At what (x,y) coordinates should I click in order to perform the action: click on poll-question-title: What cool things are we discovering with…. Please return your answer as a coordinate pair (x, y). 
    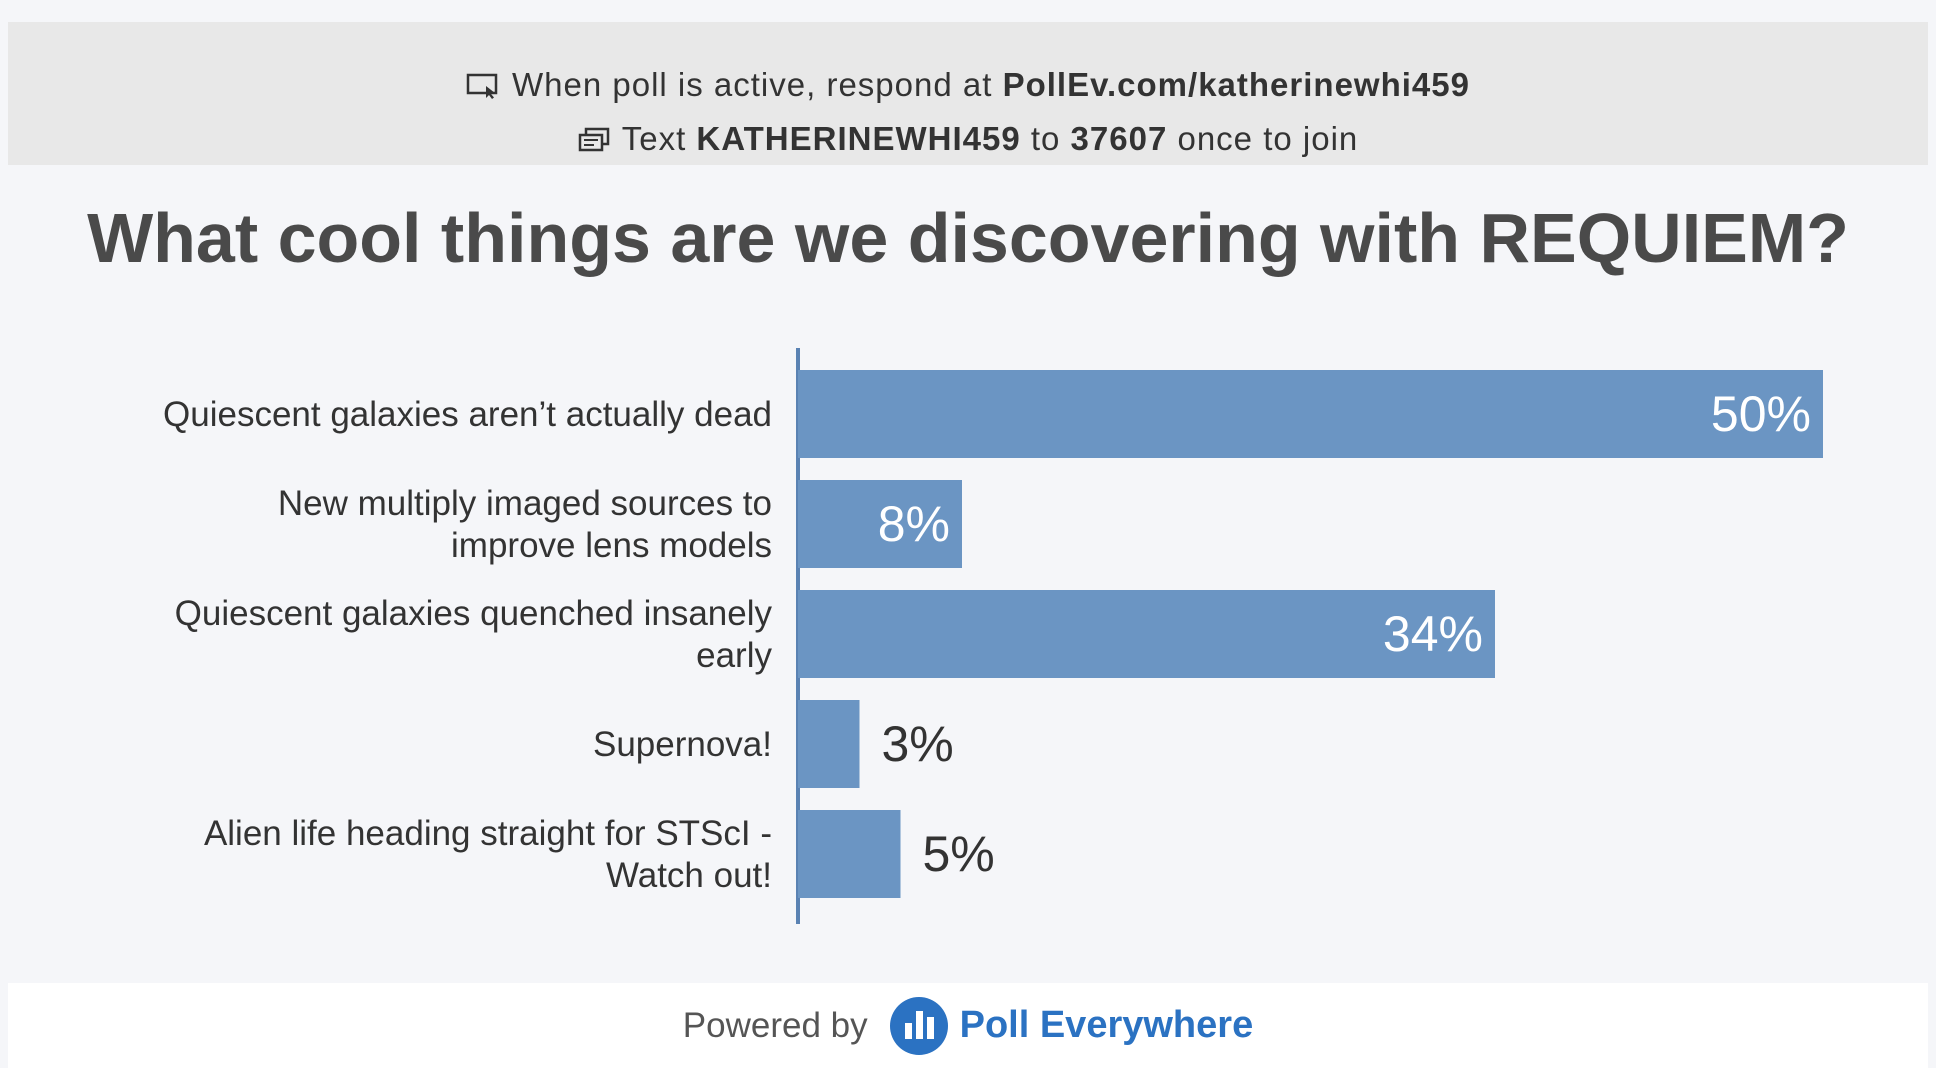
    Looking at the image, I should click on (968, 238).